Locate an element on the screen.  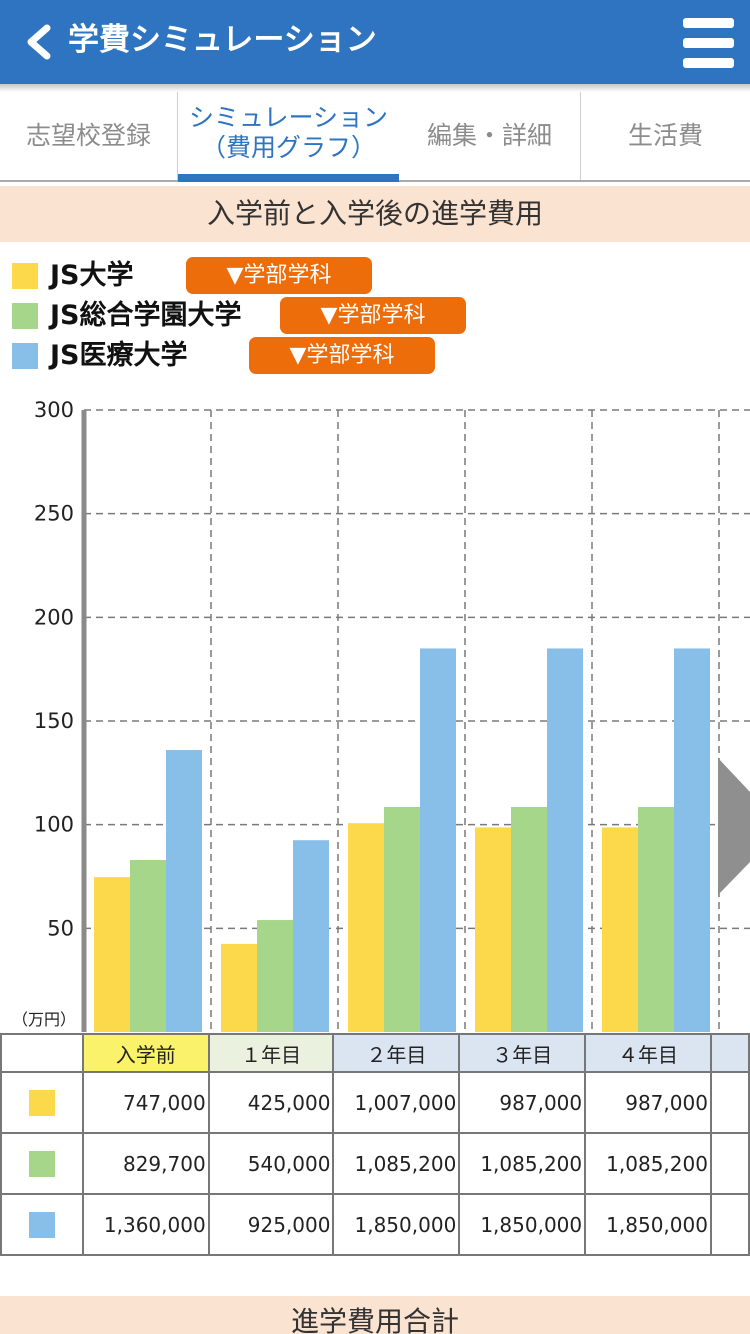
table-cell: 1,360,000 is located at coordinates (145, 1224).